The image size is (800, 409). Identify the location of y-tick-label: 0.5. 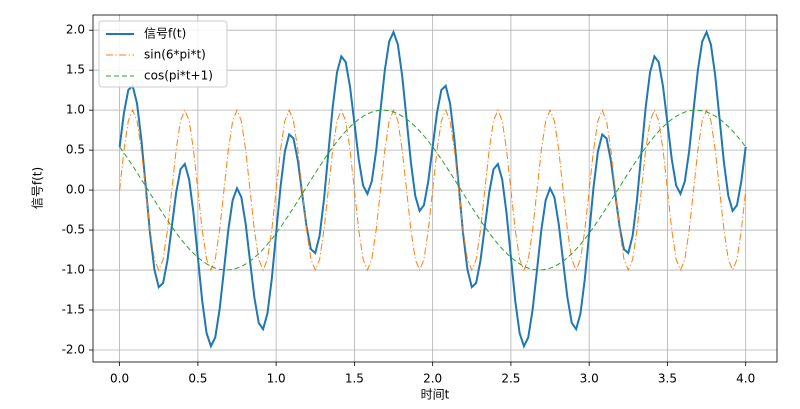
(75, 150).